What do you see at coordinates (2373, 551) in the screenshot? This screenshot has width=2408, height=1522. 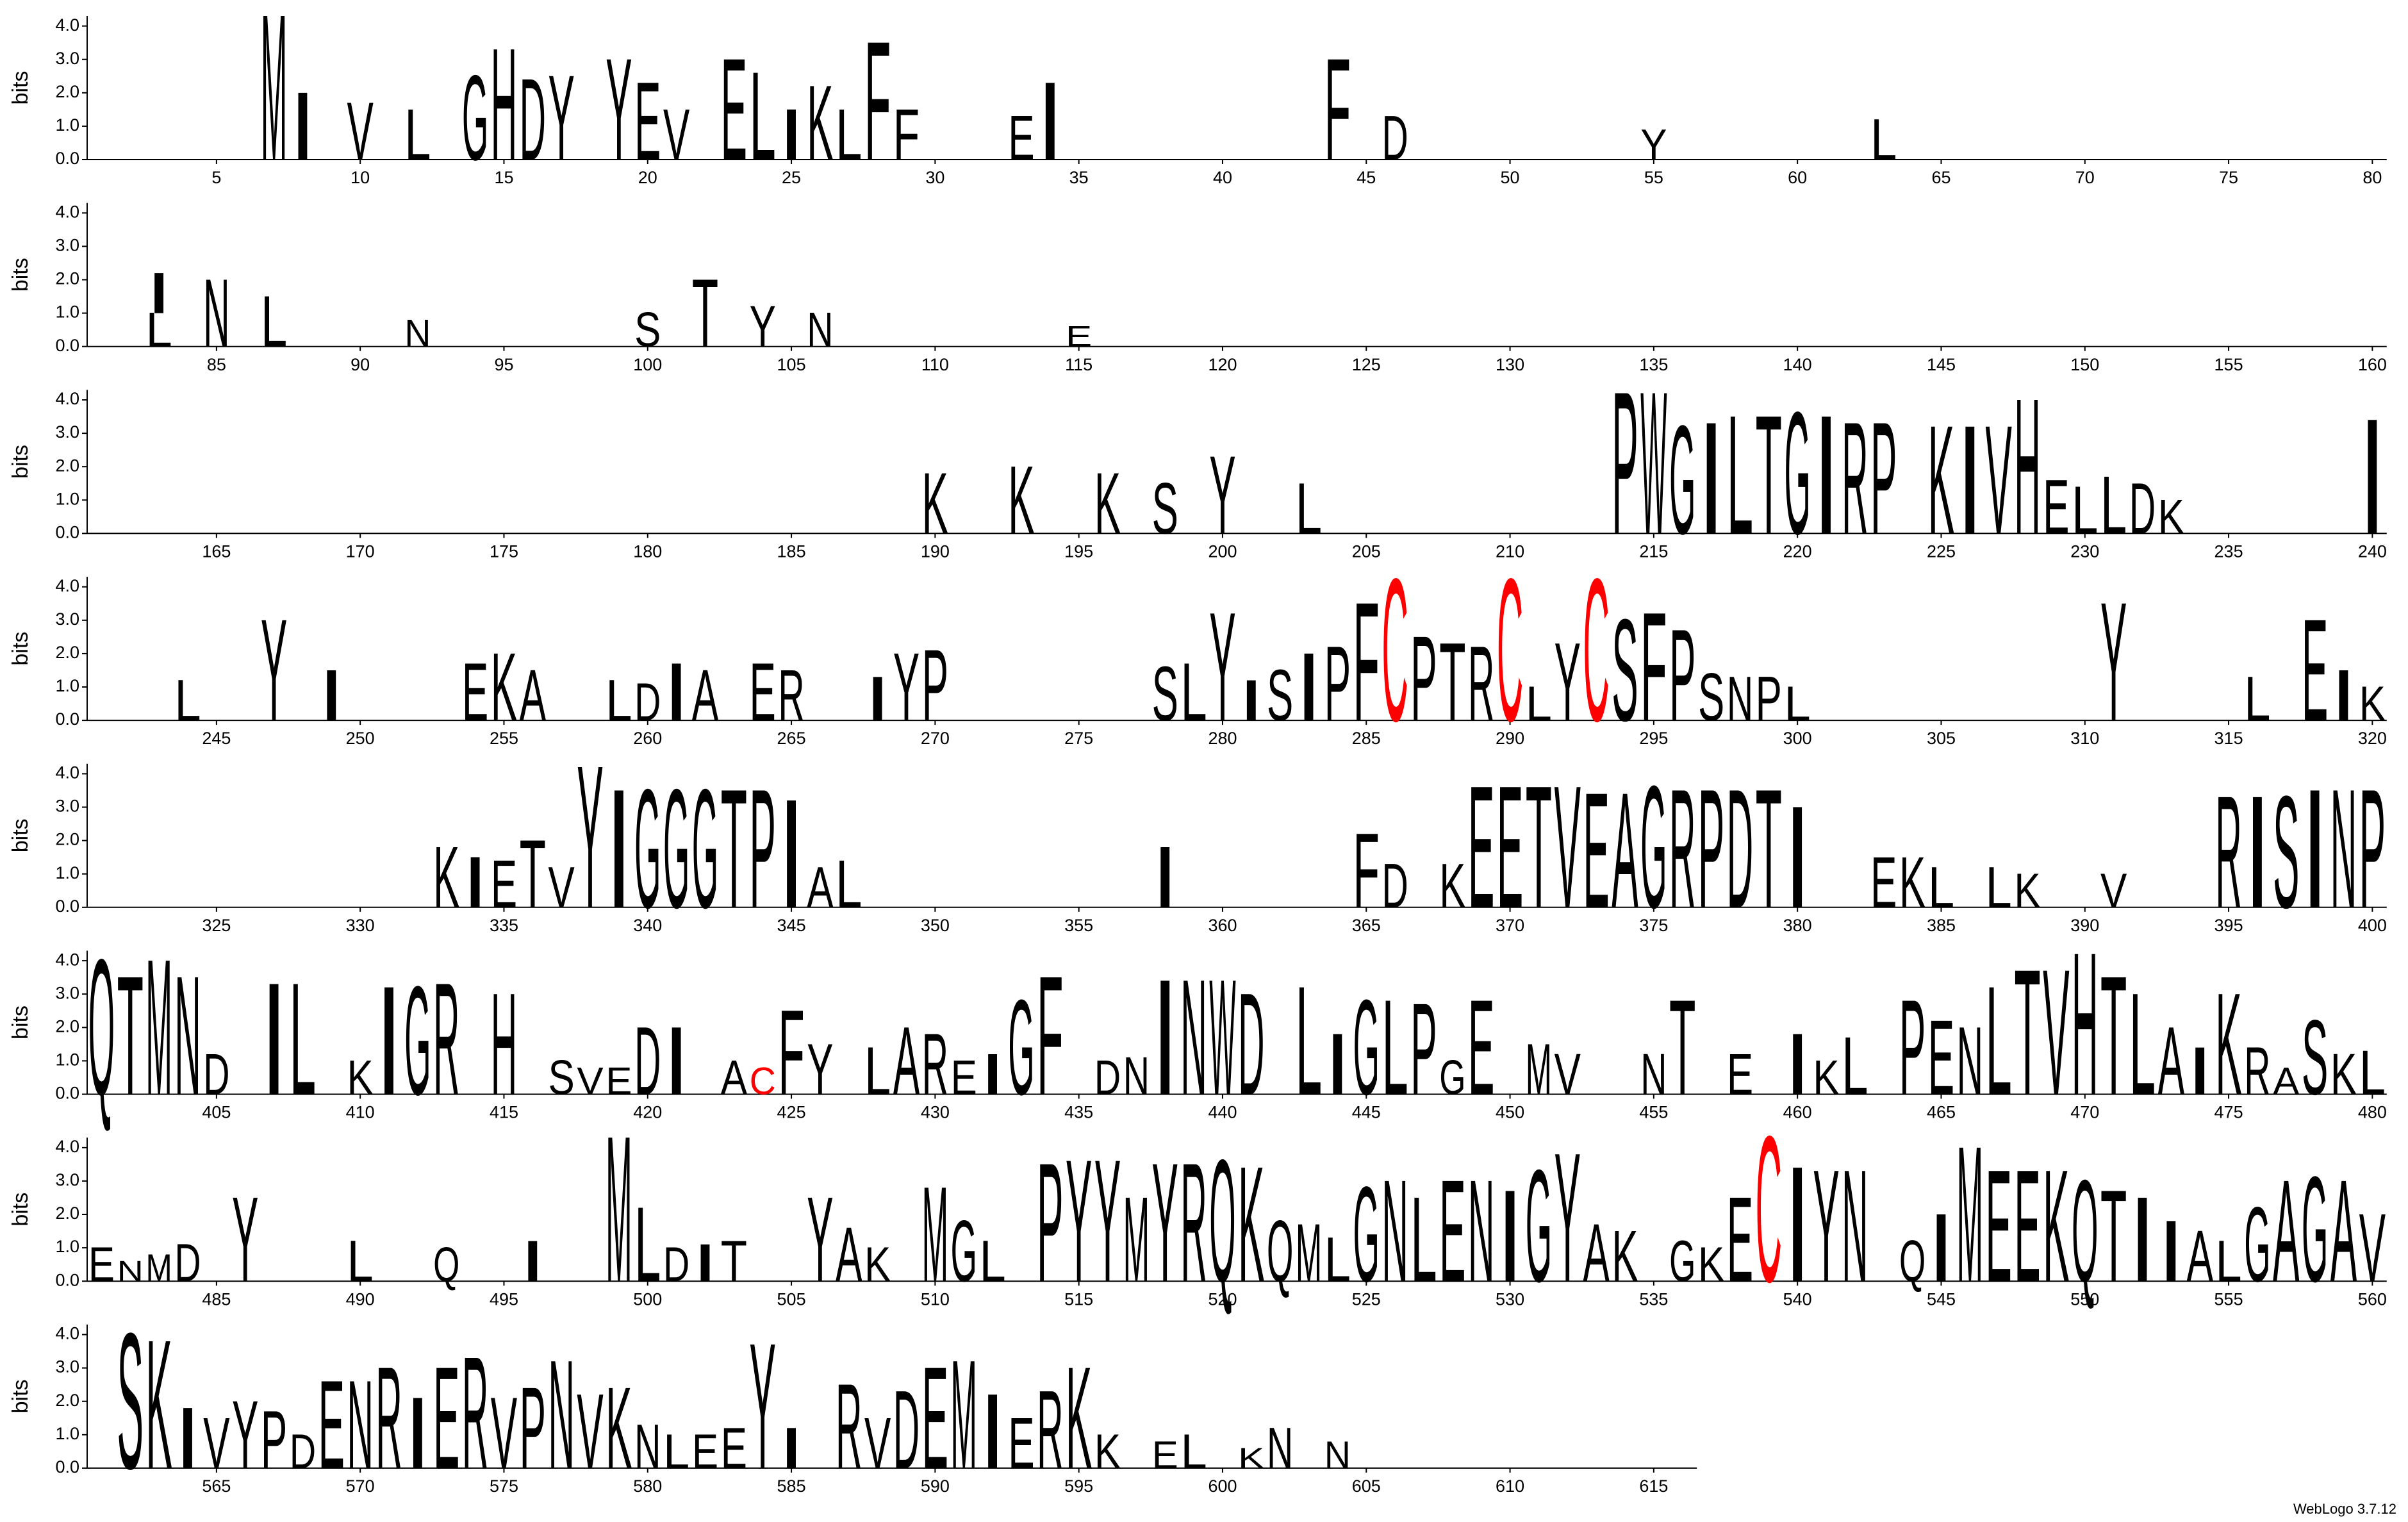 I see `x-tick-label: 240` at bounding box center [2373, 551].